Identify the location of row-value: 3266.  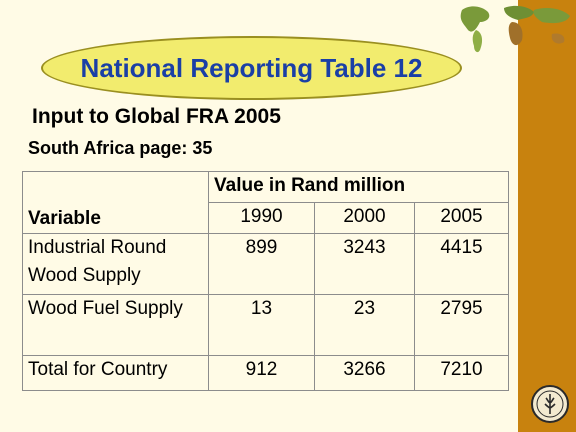
(364, 373).